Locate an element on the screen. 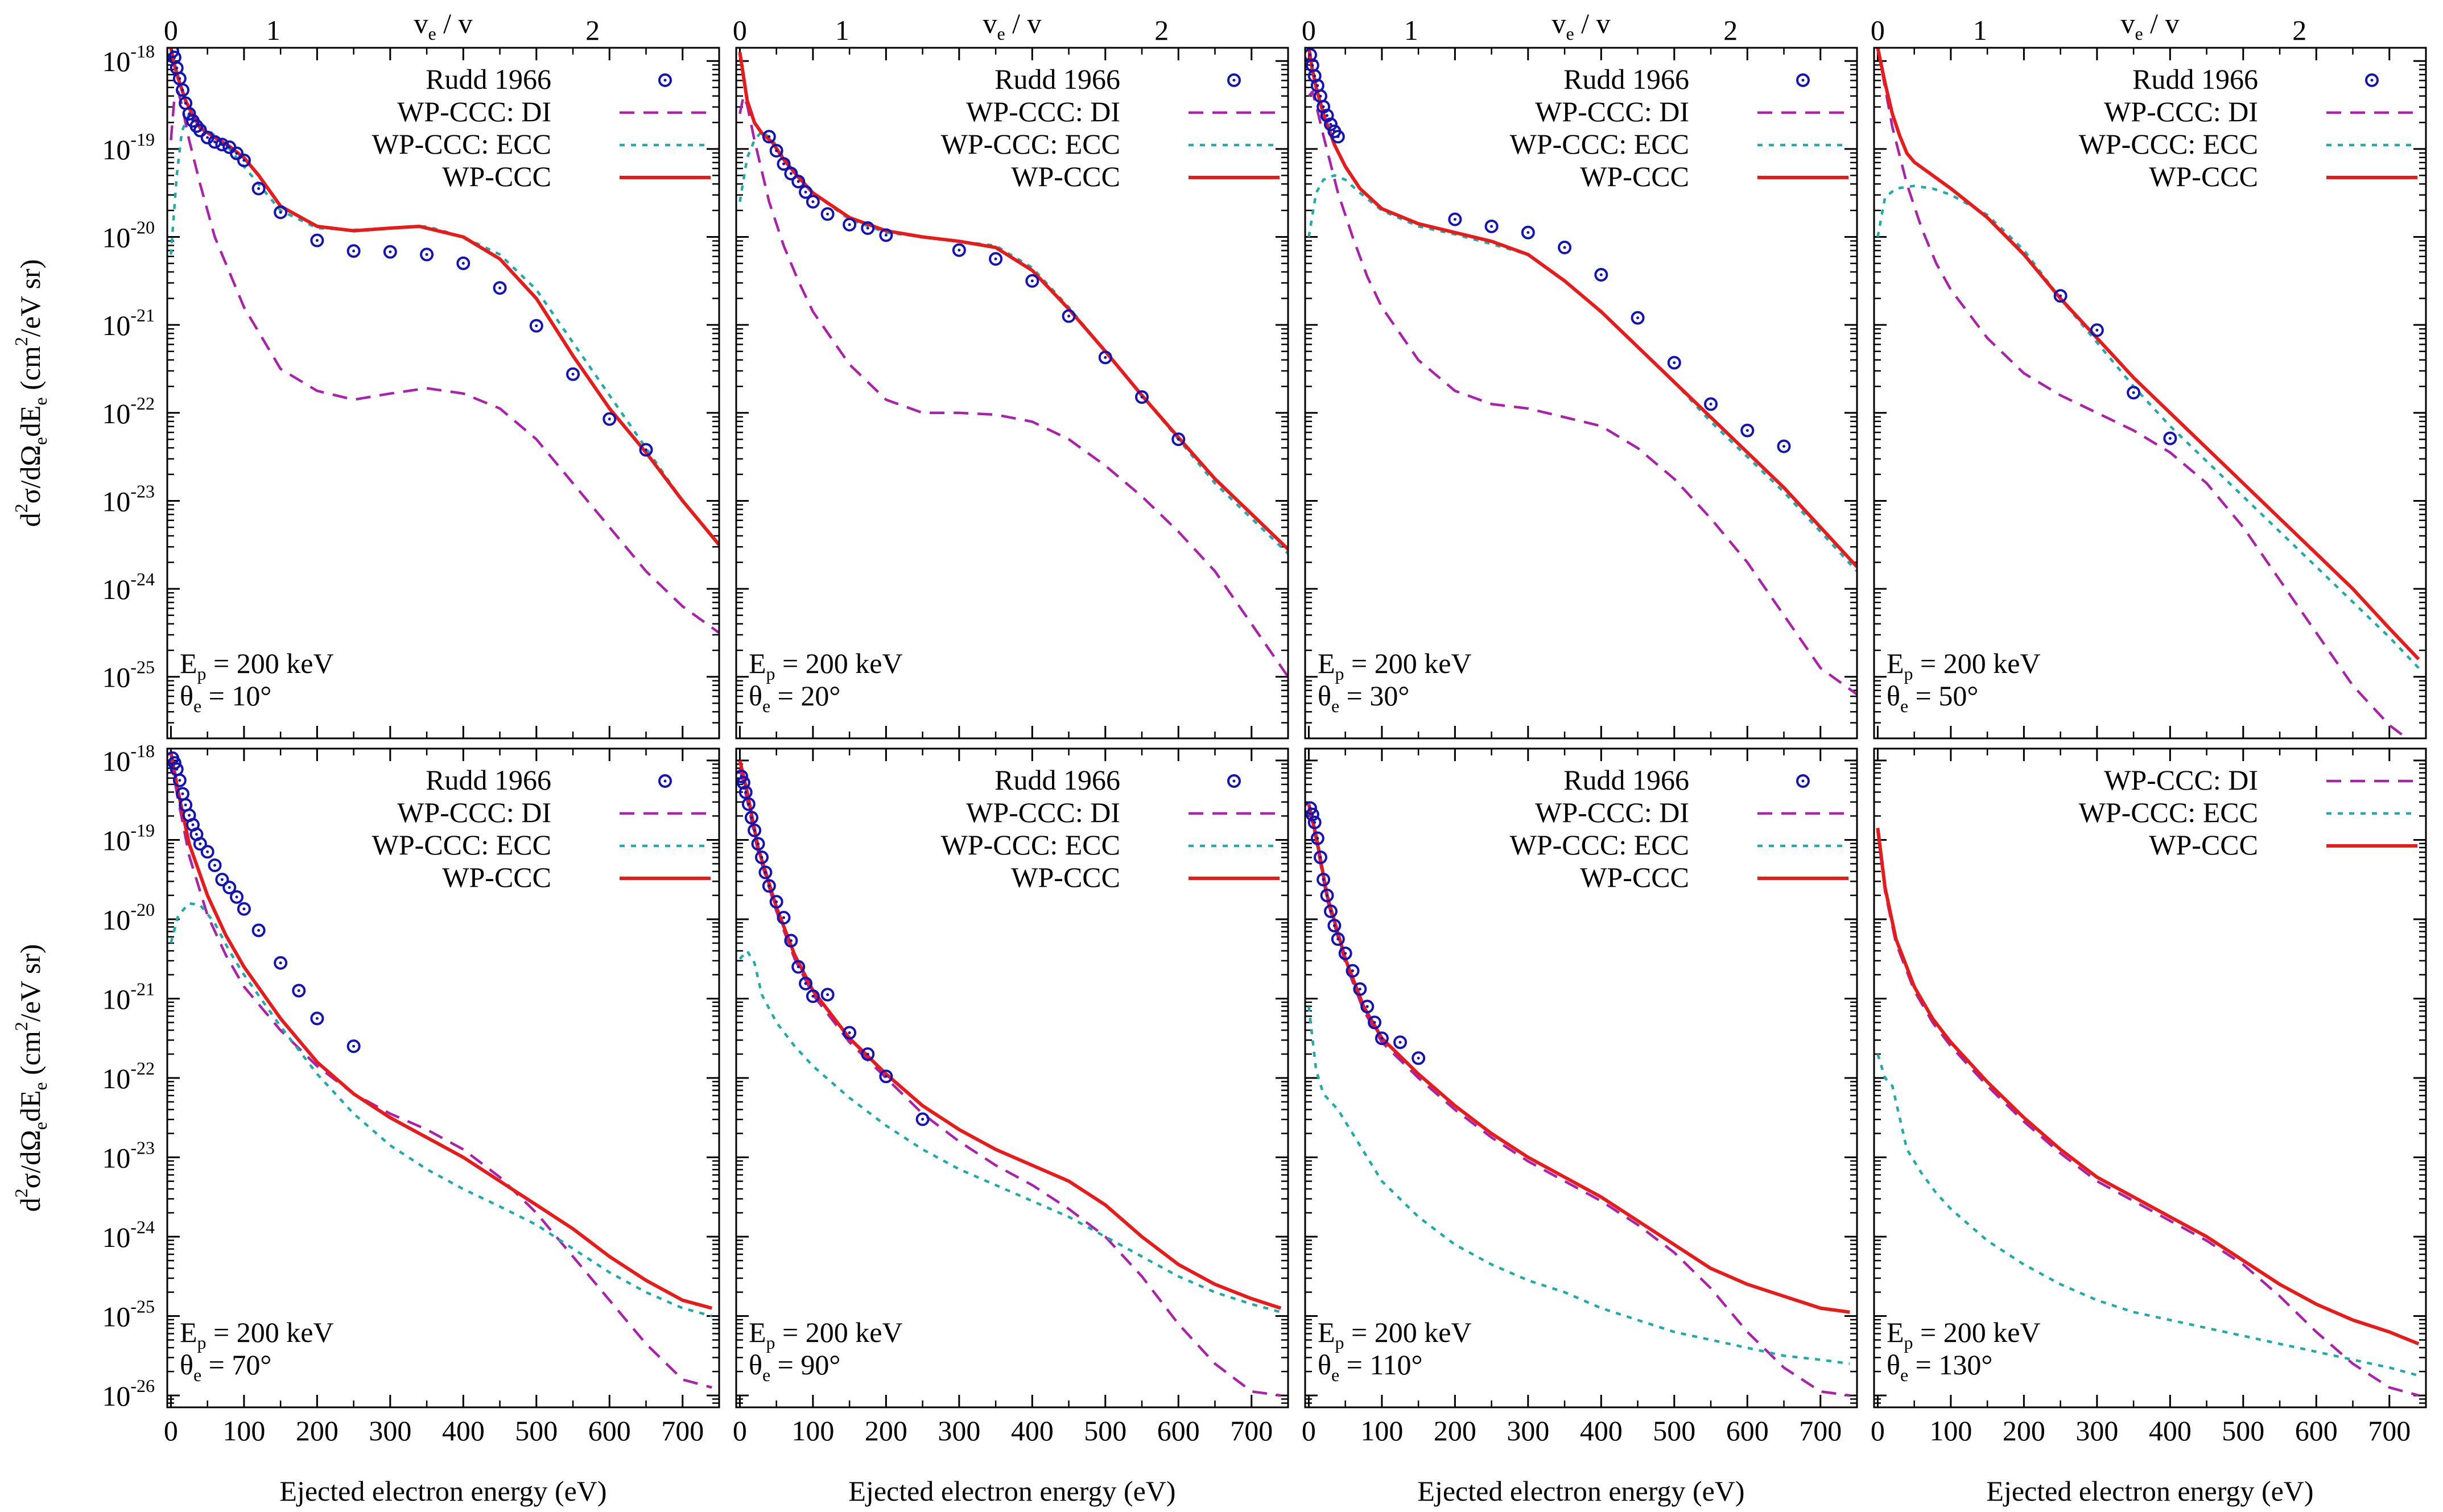  legend-label: WP-CCC: ECC is located at coordinates (1030, 144).